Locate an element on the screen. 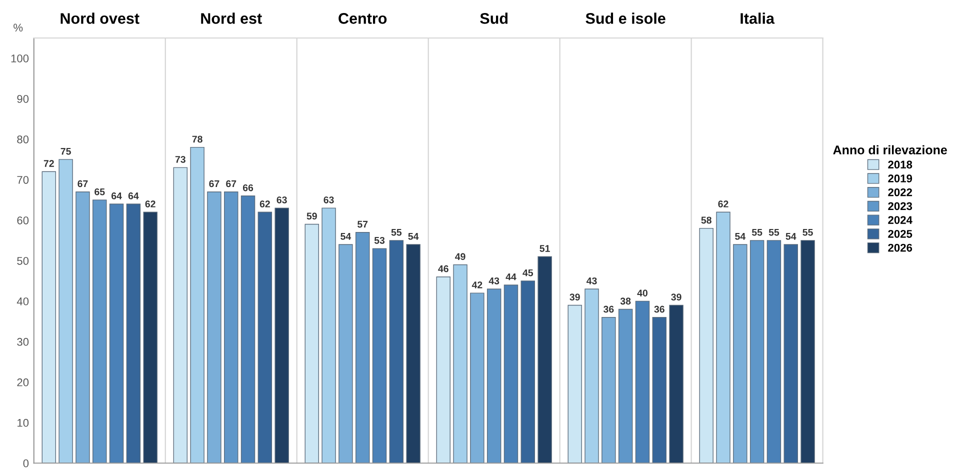  data-label: 66 is located at coordinates (248, 188).